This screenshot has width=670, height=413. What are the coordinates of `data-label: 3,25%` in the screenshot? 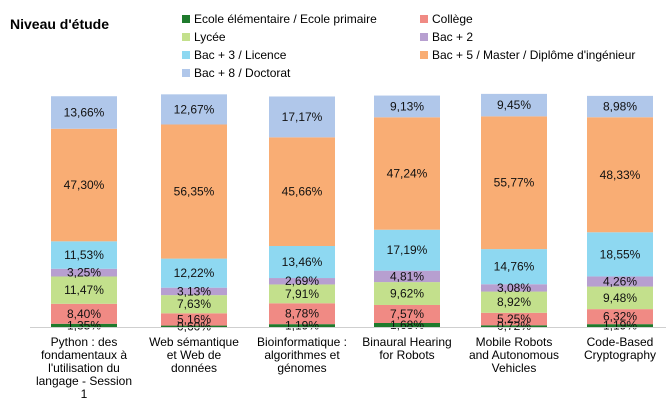 It's located at (84, 273).